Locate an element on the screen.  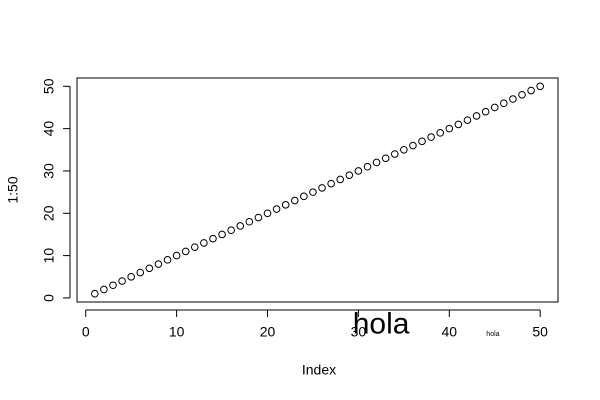
x-tick-label: 10 is located at coordinates (177, 332).